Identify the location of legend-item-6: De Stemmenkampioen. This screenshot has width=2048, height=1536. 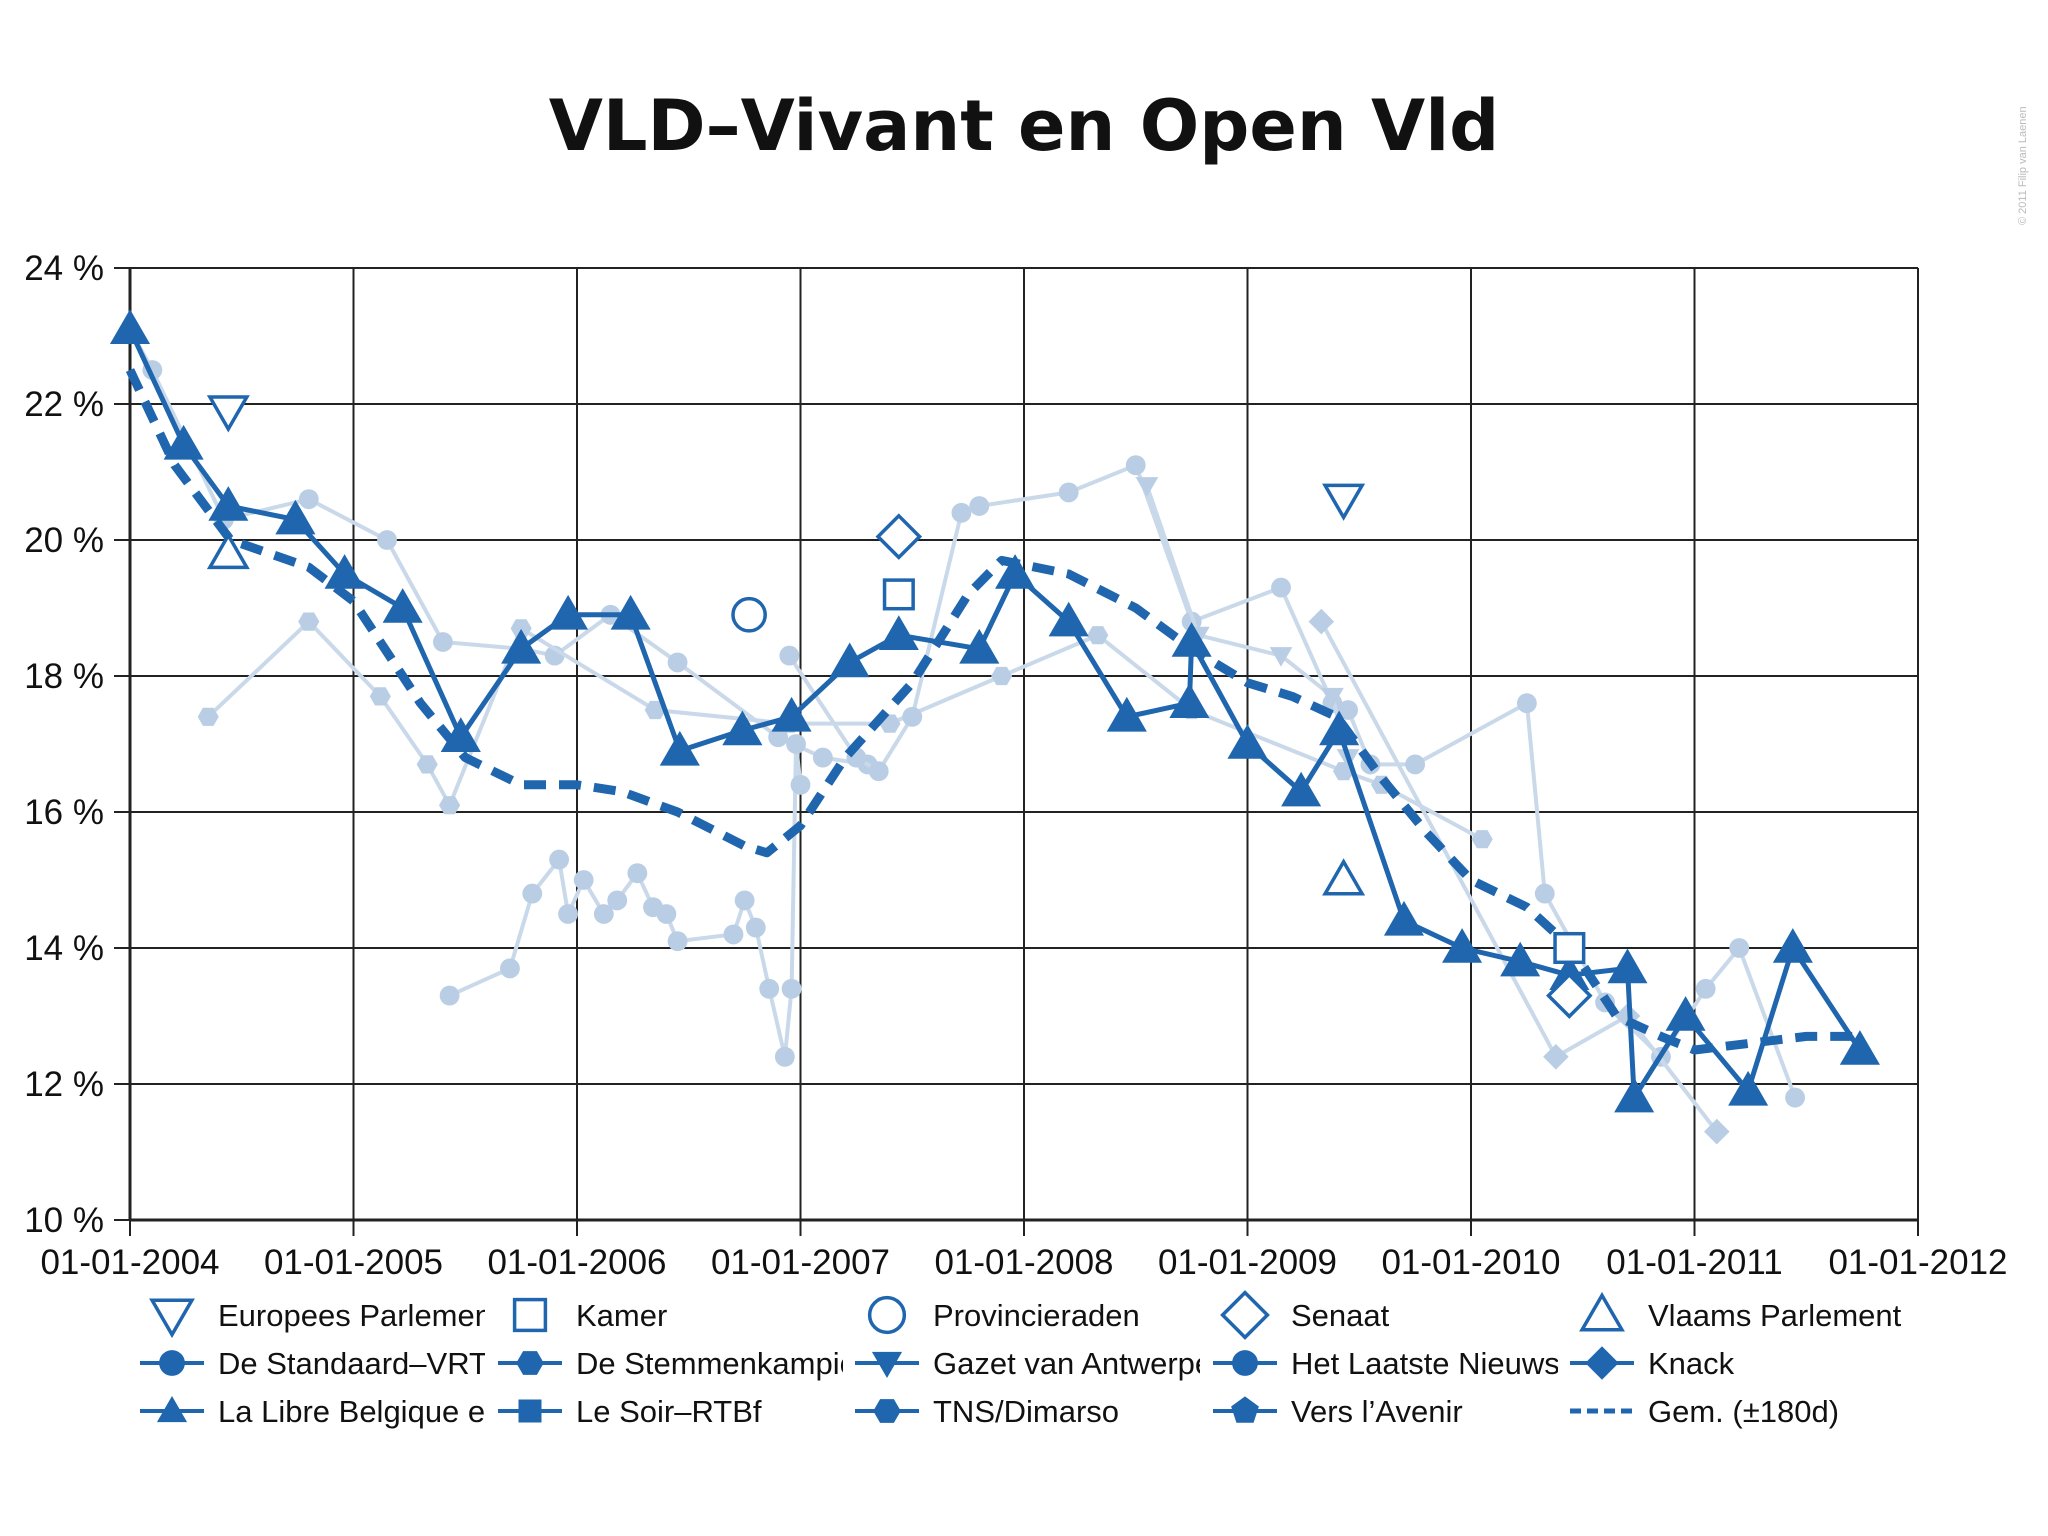
(670, 1363).